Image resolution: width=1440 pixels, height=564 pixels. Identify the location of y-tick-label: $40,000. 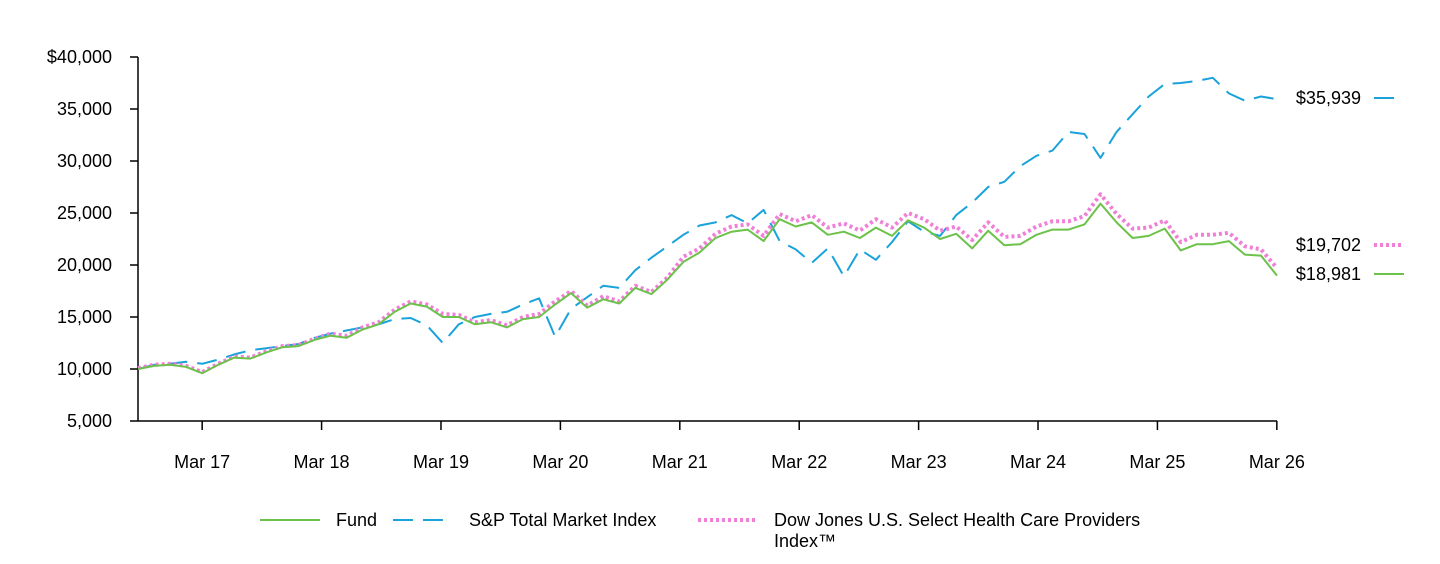
(79, 57).